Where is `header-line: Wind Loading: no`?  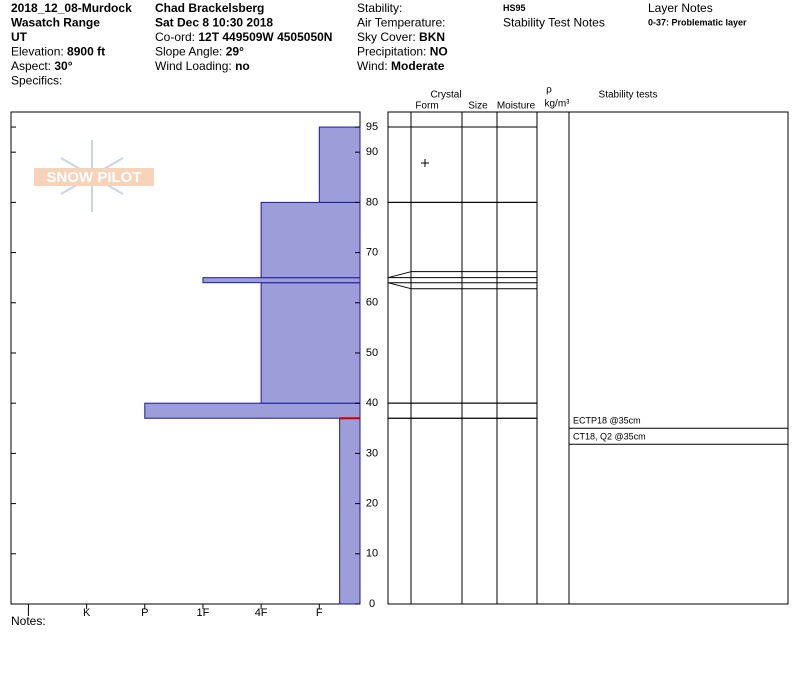
header-line: Wind Loading: no is located at coordinates (202, 66).